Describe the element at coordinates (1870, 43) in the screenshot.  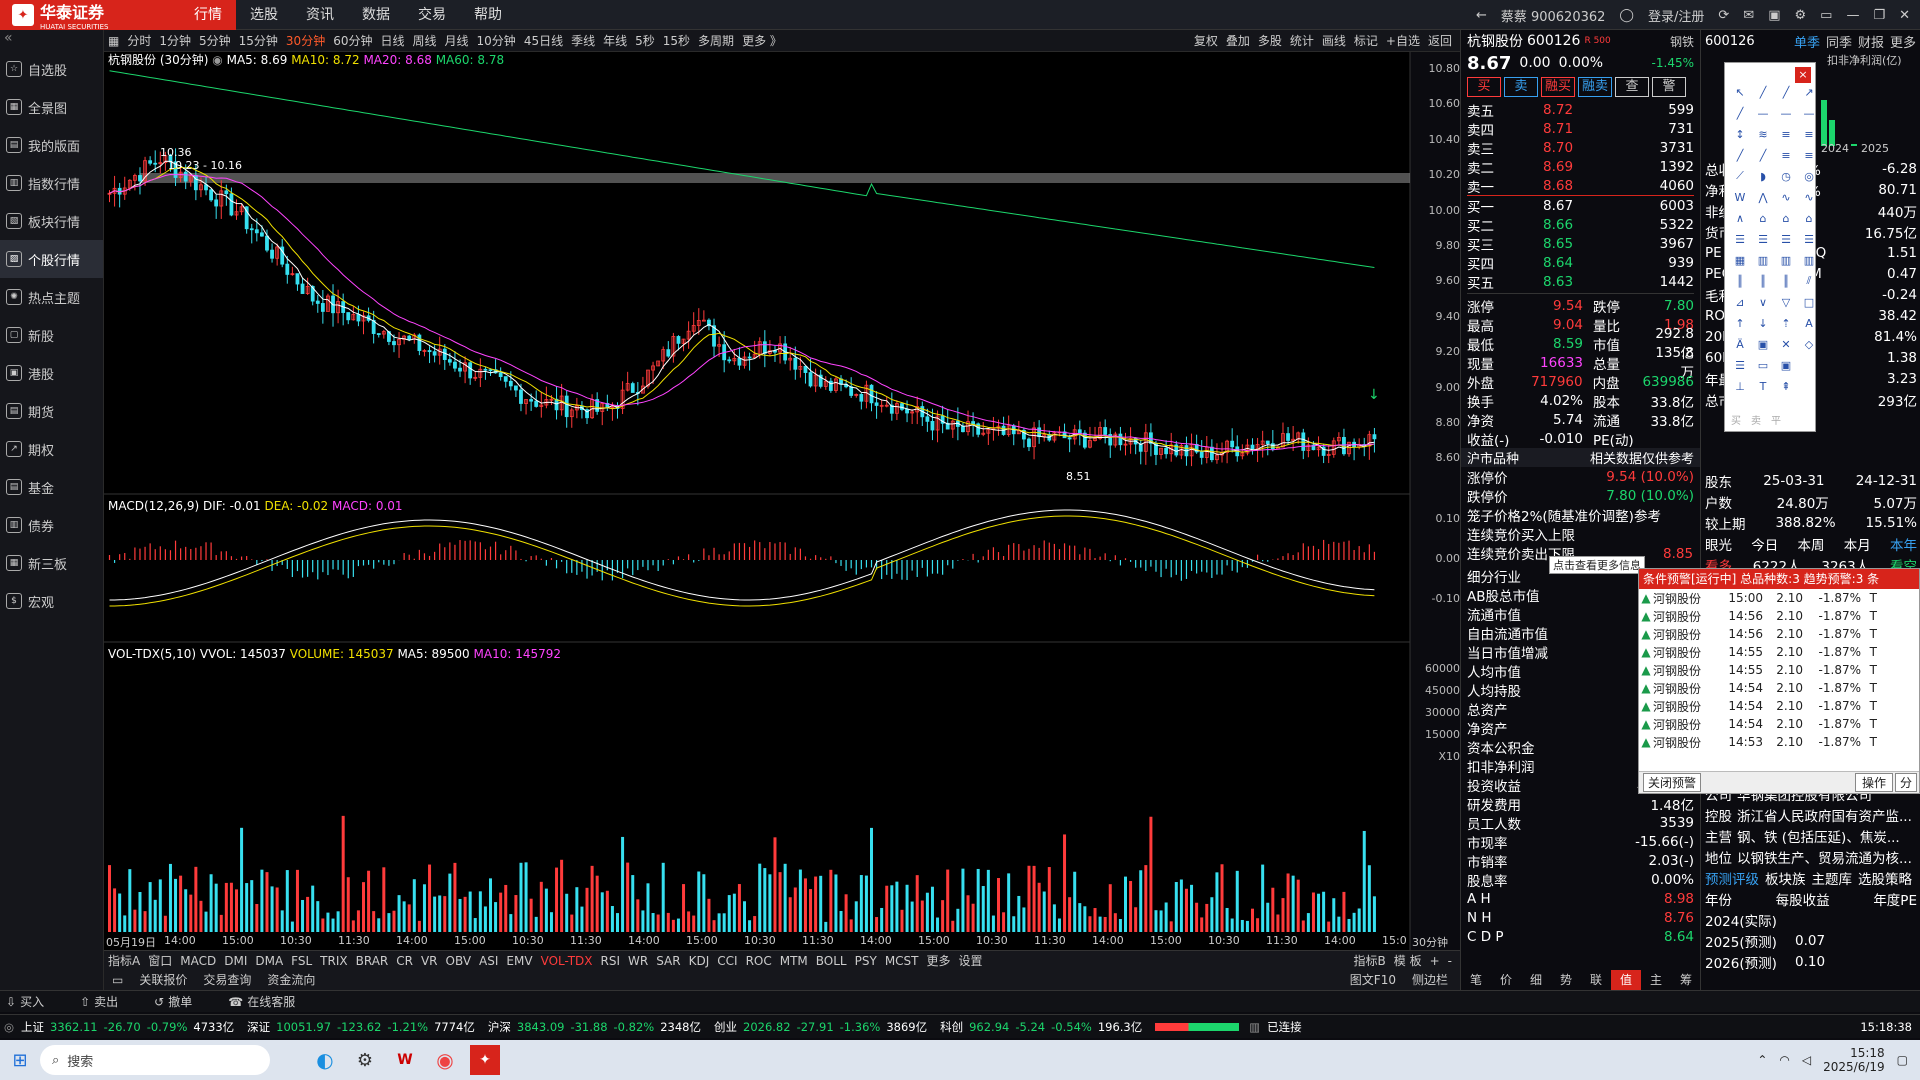
I see `f10-tab-2: 财报` at that location.